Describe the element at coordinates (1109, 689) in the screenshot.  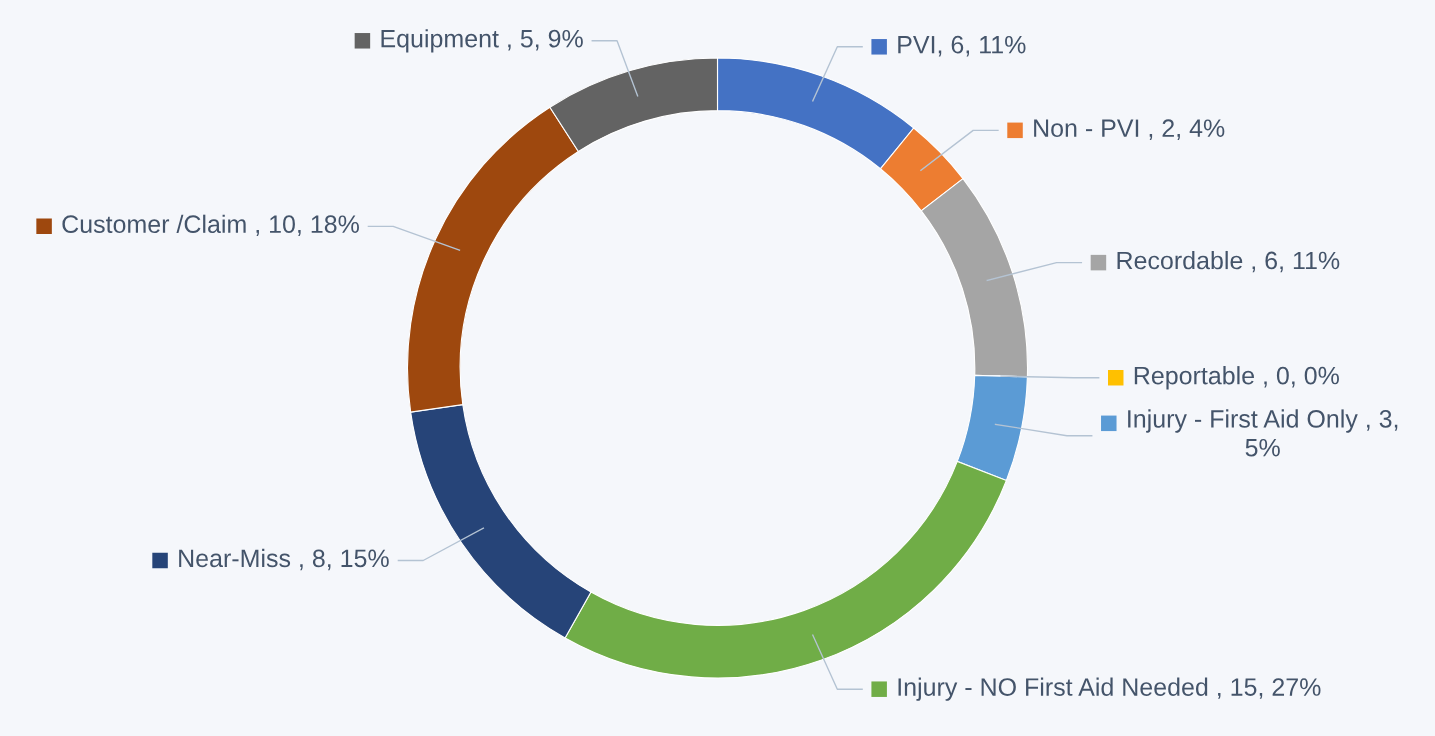
I see `legend-label: Injury - NO First Aid Needed , 15, 27%` at that location.